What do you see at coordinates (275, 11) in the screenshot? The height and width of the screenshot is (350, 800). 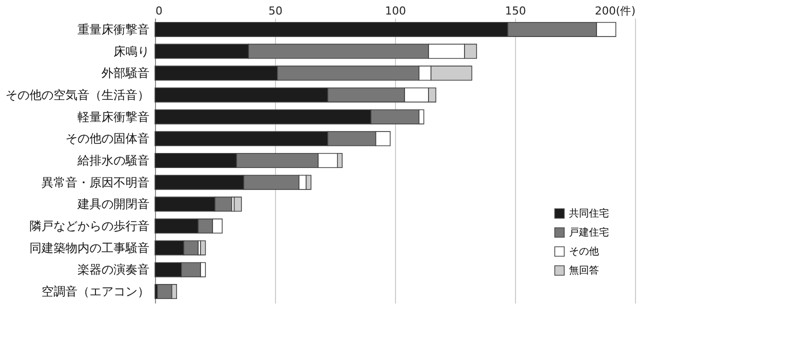 I see `x-tick-label: 50` at bounding box center [275, 11].